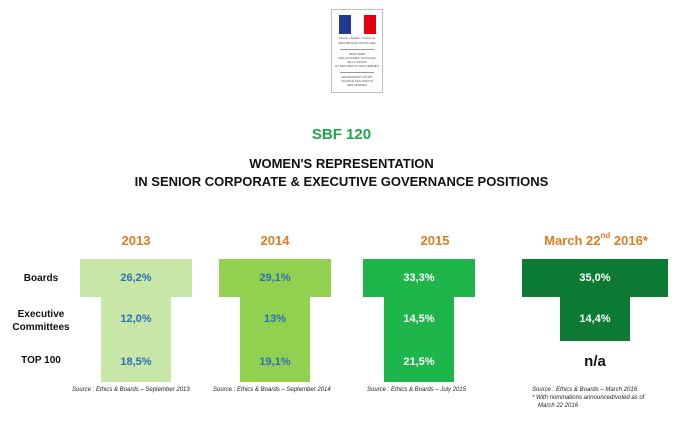  I want to click on column-2014: 29,1% 13% 19,1%, so click(275, 320).